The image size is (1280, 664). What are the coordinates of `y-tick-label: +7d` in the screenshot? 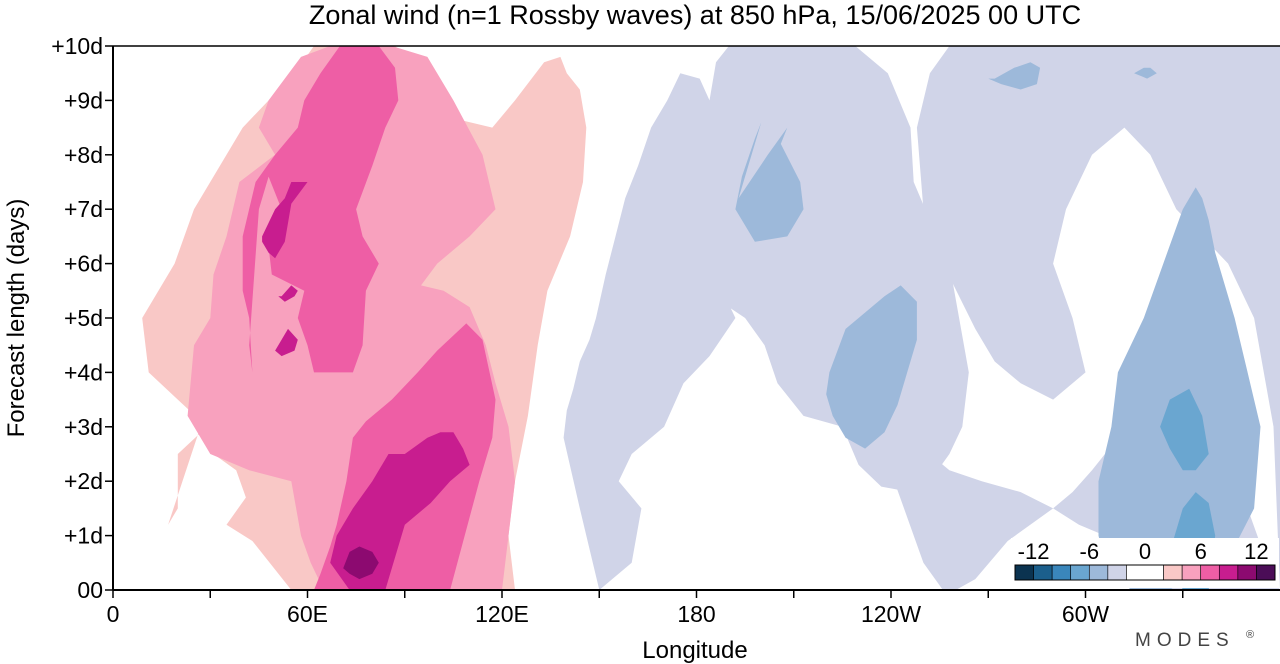 It's located at (83, 209).